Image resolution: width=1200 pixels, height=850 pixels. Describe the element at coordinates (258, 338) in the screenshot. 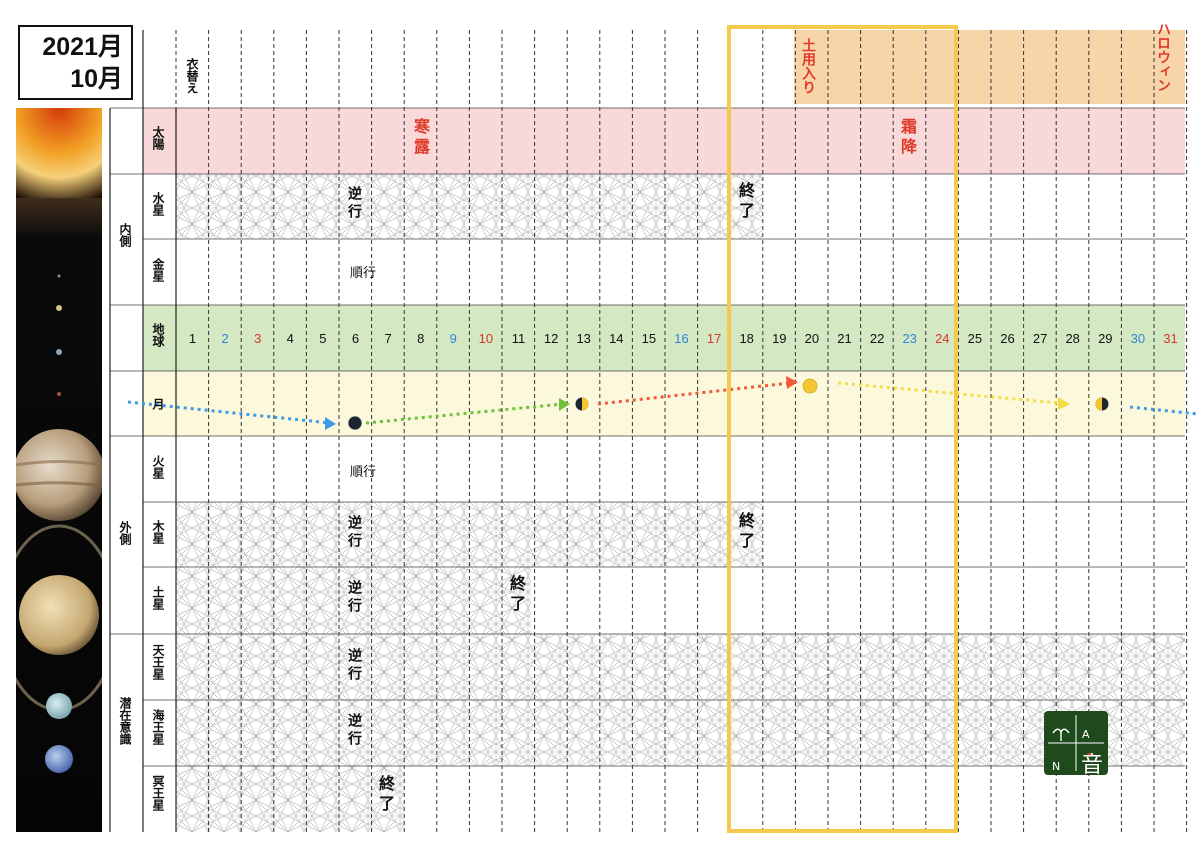

I see `day-number: 3` at that location.